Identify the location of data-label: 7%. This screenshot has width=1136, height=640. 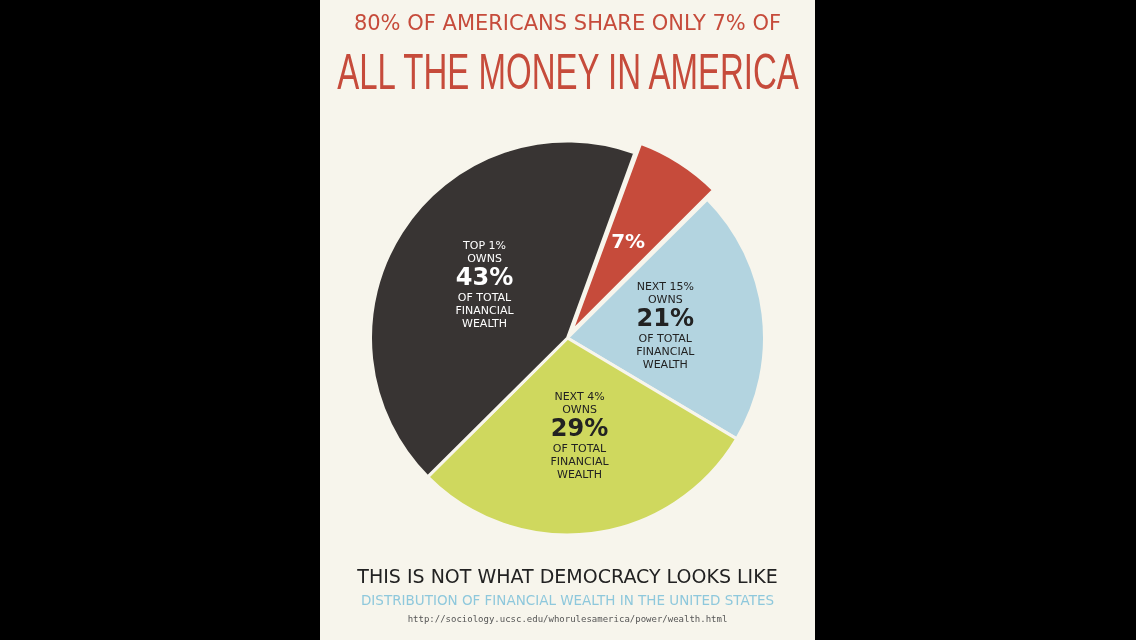
(628, 241).